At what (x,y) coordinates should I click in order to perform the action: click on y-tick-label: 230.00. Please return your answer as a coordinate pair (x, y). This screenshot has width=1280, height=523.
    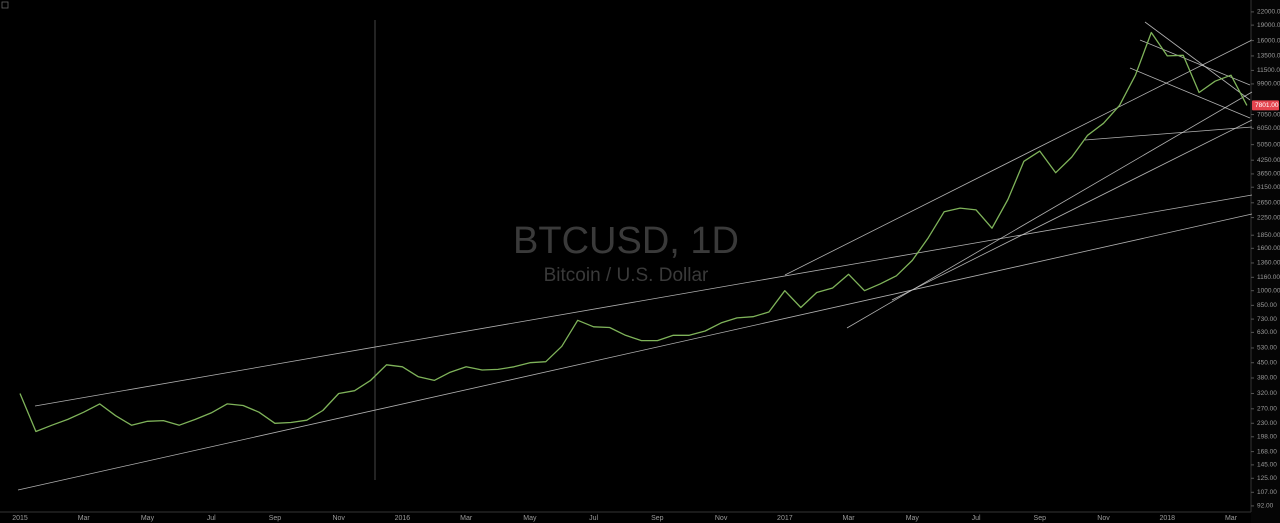
    Looking at the image, I should click on (1267, 423).